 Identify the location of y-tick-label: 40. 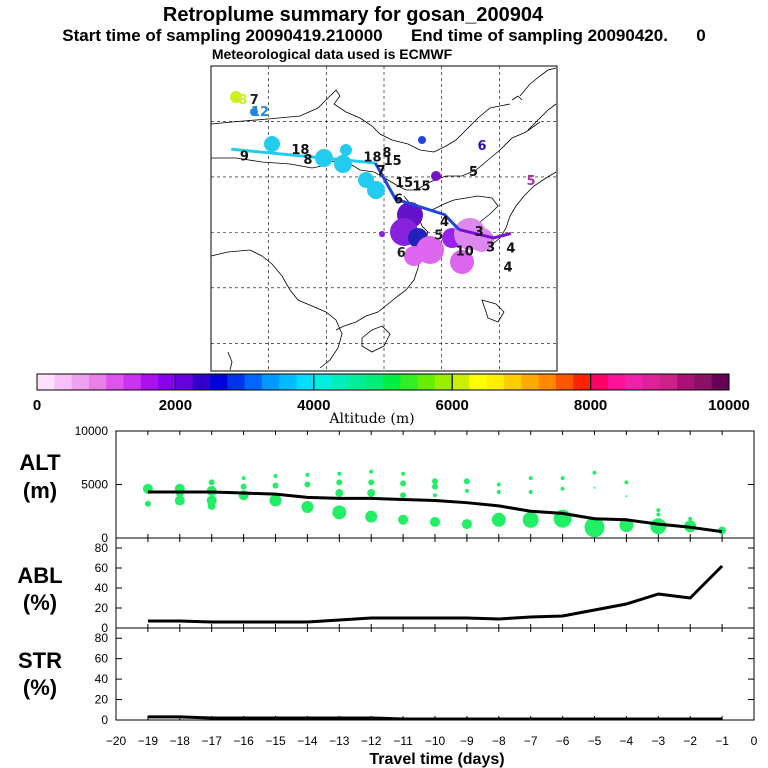
(102, 679).